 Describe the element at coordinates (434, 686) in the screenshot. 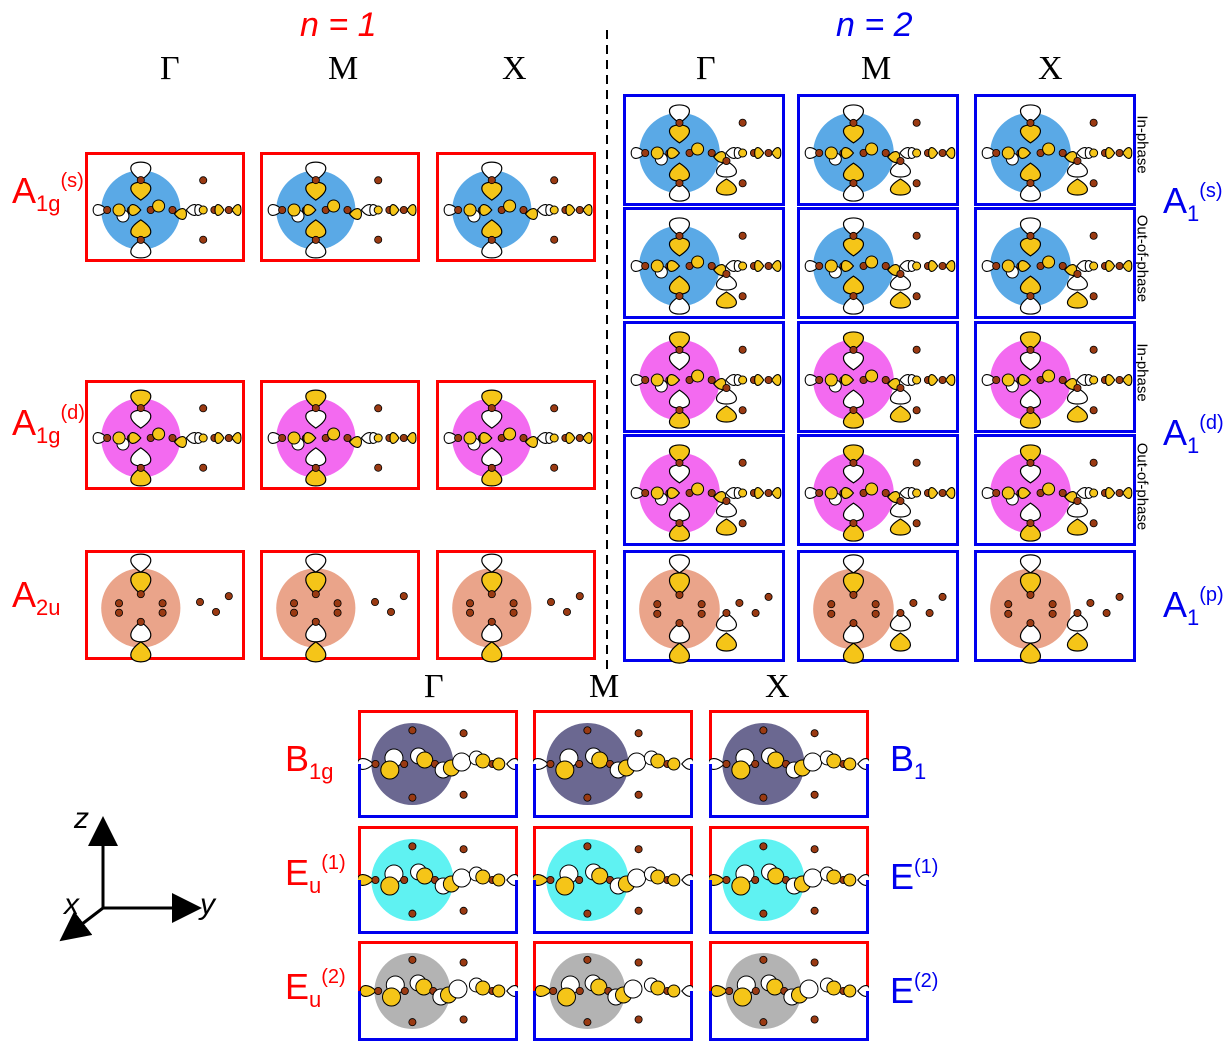

I see `kpoint-gamma-bottom: Γ` at that location.